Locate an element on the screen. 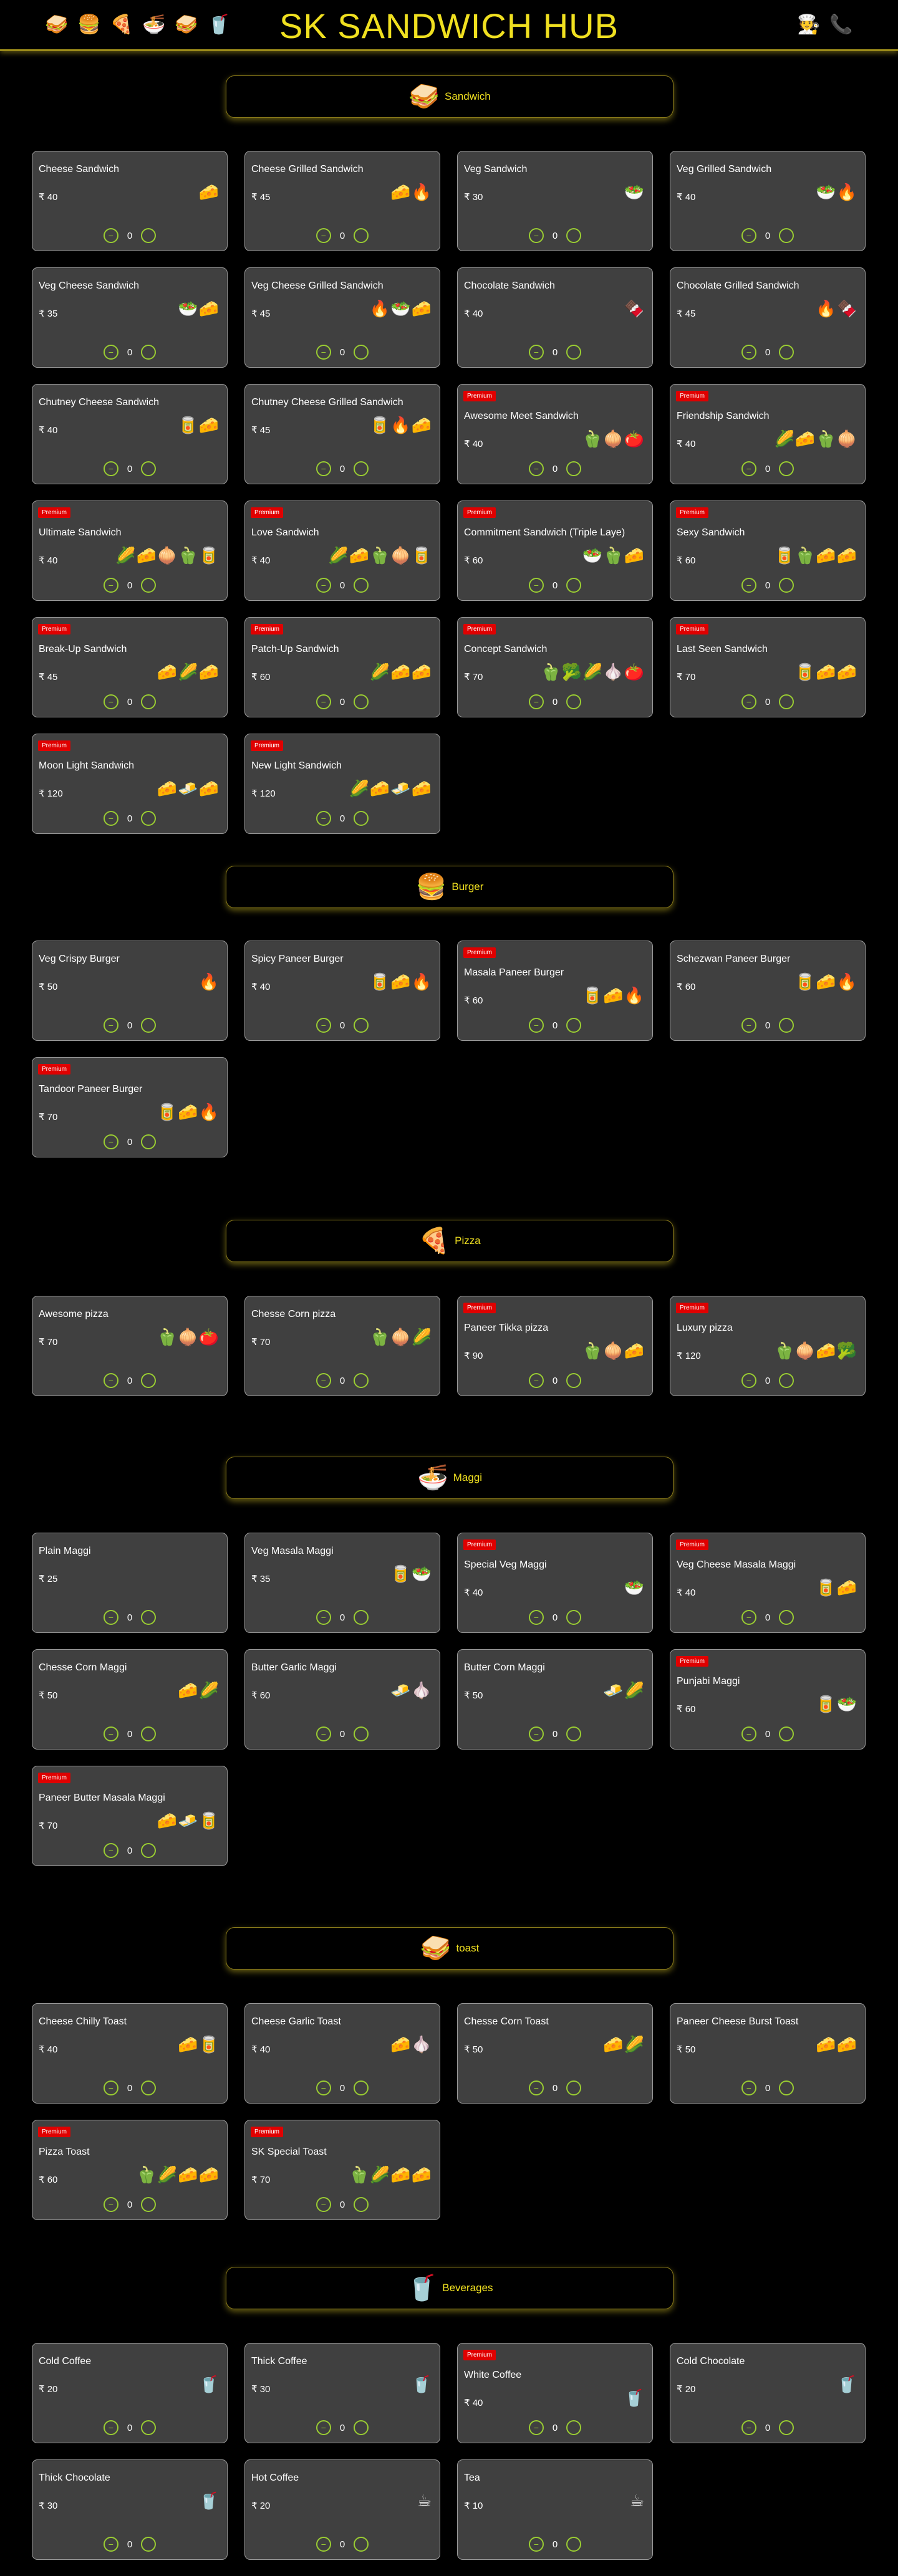 This screenshot has width=898, height=2576. beverages-nav-icon: 🥤 is located at coordinates (219, 24).